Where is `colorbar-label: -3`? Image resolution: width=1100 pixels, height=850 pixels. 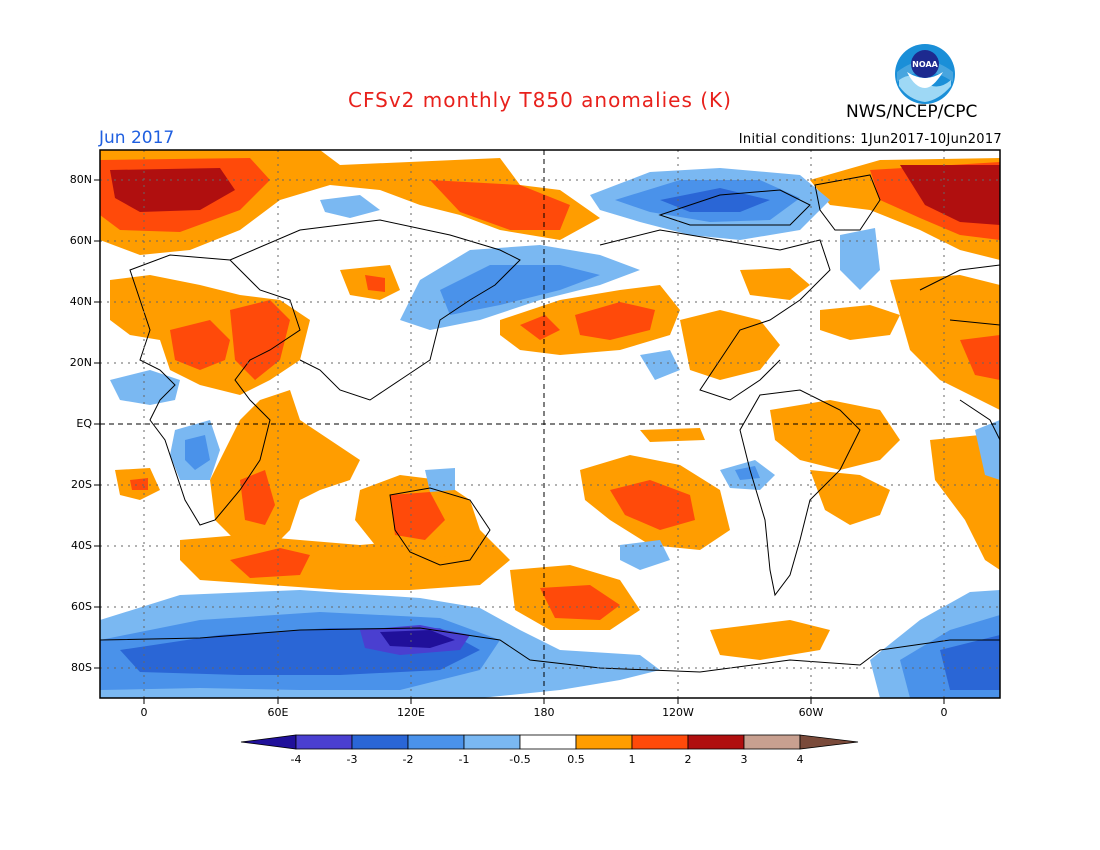
colorbar-label: -3 is located at coordinates (352, 759).